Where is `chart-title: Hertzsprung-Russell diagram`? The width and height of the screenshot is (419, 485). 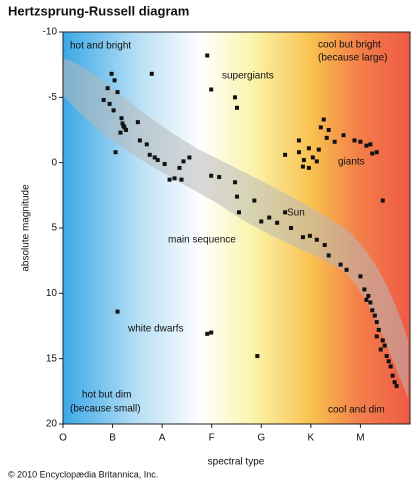 chart-title: Hertzsprung-Russell diagram is located at coordinates (98, 10).